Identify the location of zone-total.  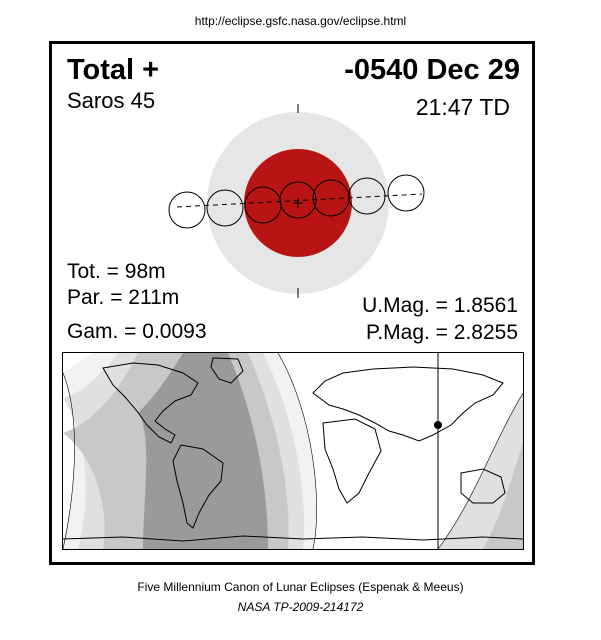
(203, 451).